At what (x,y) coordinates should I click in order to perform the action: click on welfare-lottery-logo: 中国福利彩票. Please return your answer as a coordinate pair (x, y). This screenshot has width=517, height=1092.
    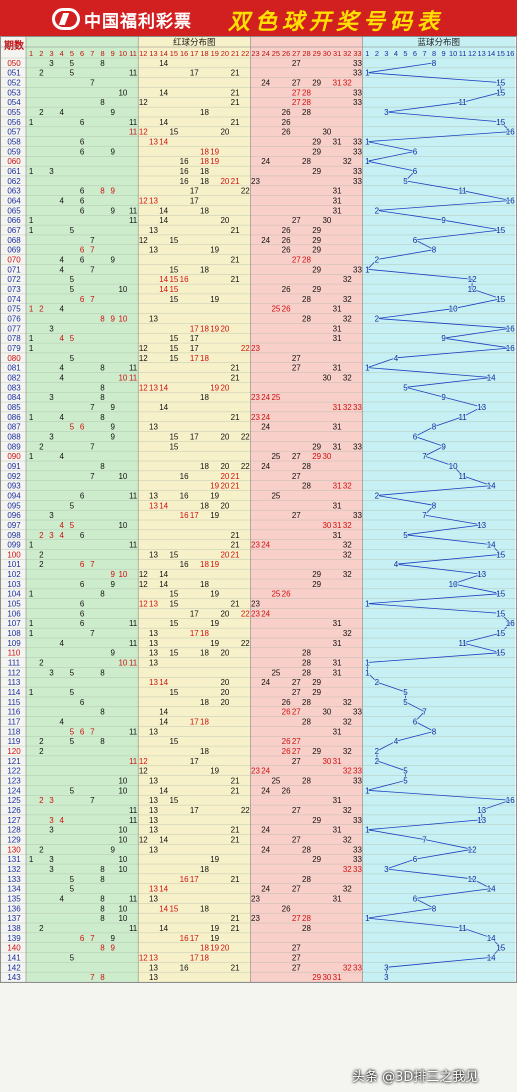
    Looking at the image, I should click on (122, 19).